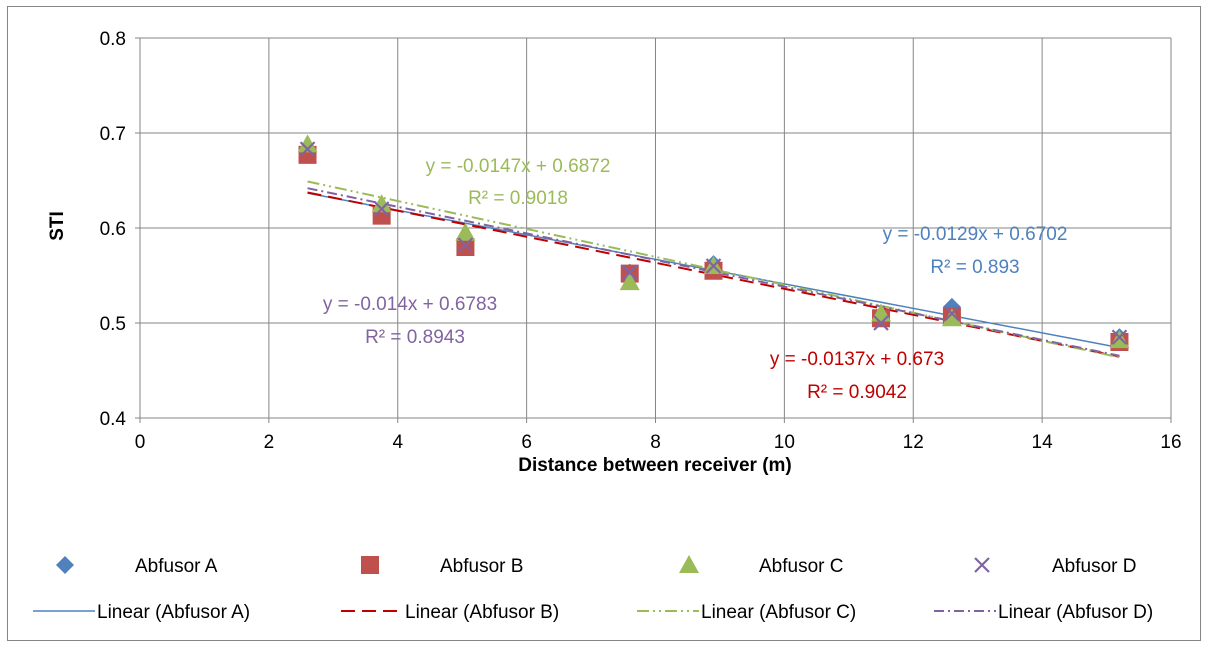 Image resolution: width=1207 pixels, height=653 pixels. Describe the element at coordinates (801, 566) in the screenshot. I see `legend-entry-label: Abfusor C` at that location.